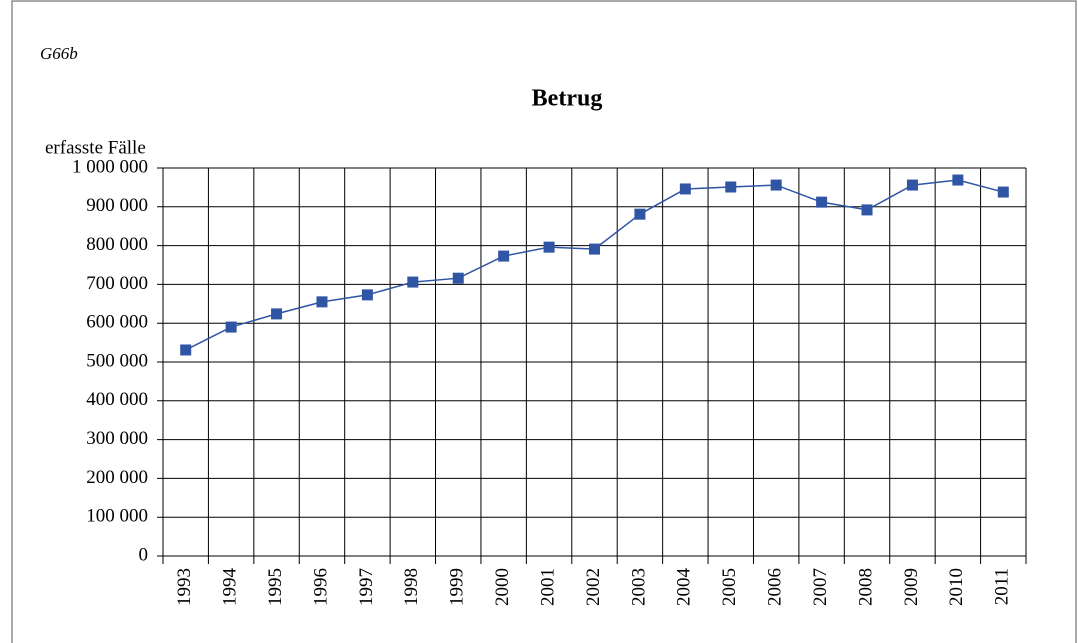  What do you see at coordinates (184, 587) in the screenshot?
I see `x-tick-label: 1993` at bounding box center [184, 587].